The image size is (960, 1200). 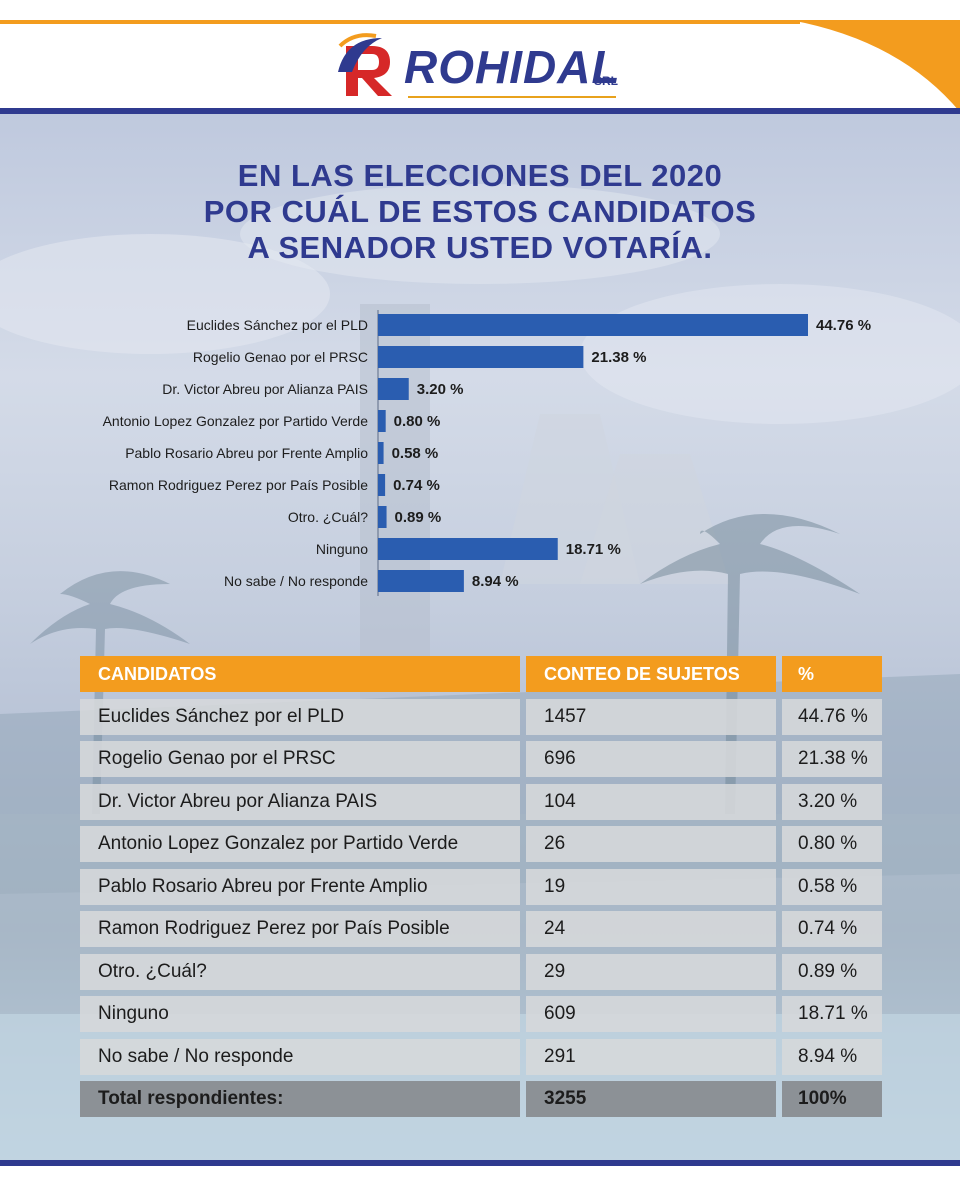 I want to click on value-label: 0.58 %, so click(x=415, y=453).